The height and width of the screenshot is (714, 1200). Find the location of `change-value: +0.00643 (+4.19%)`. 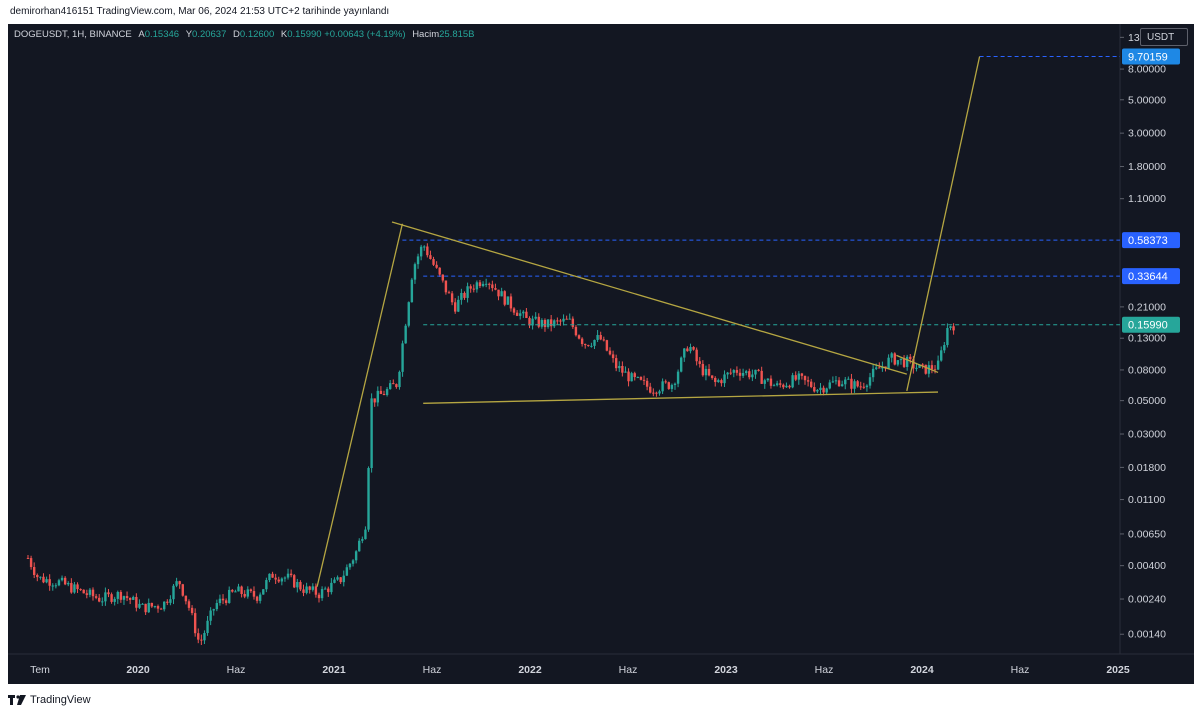

change-value: +0.00643 (+4.19%) is located at coordinates (365, 34).